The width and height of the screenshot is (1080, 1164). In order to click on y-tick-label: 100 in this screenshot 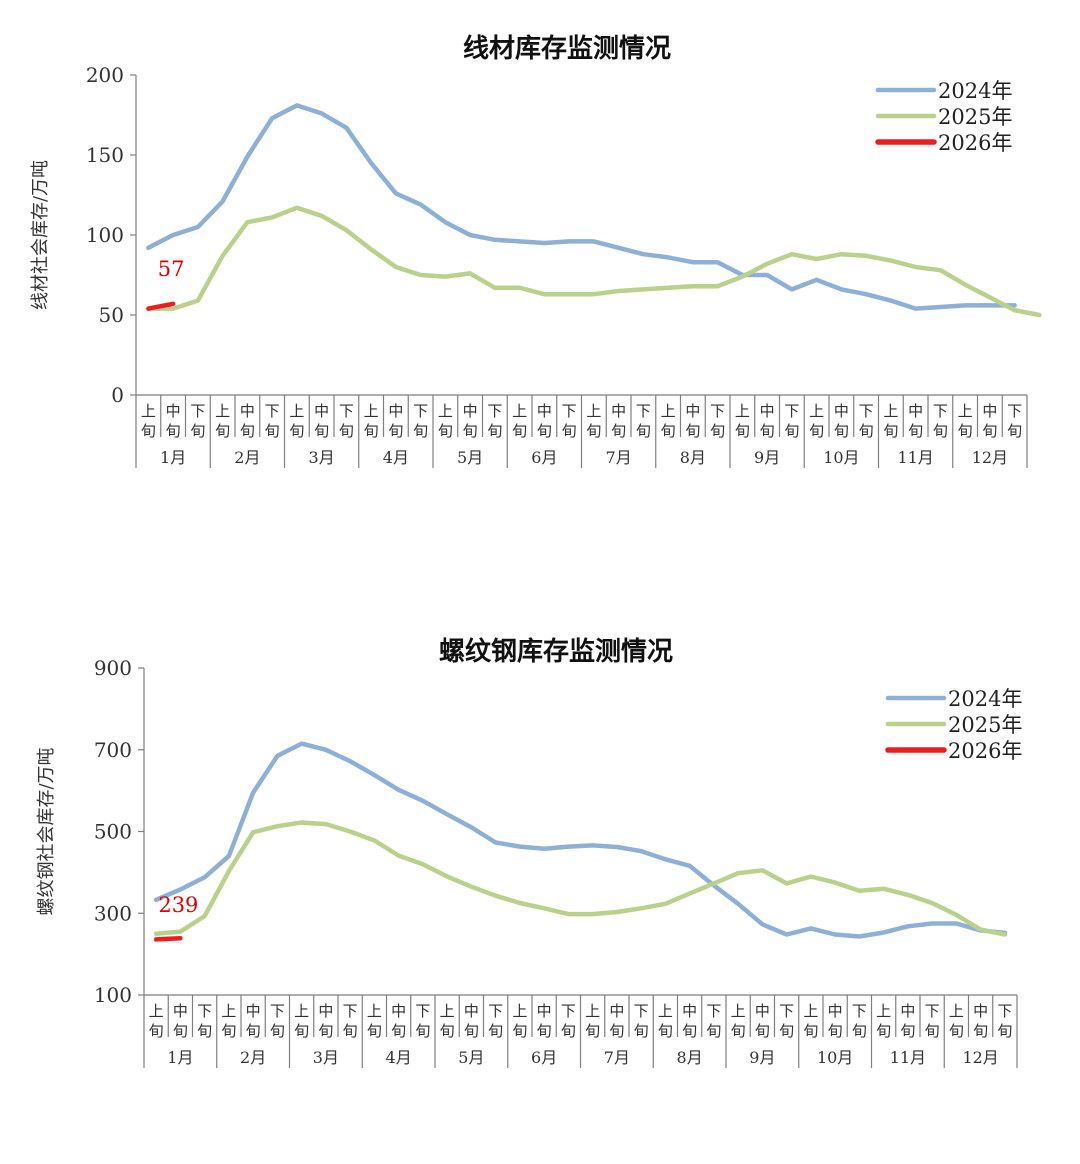, I will do `click(113, 995)`.